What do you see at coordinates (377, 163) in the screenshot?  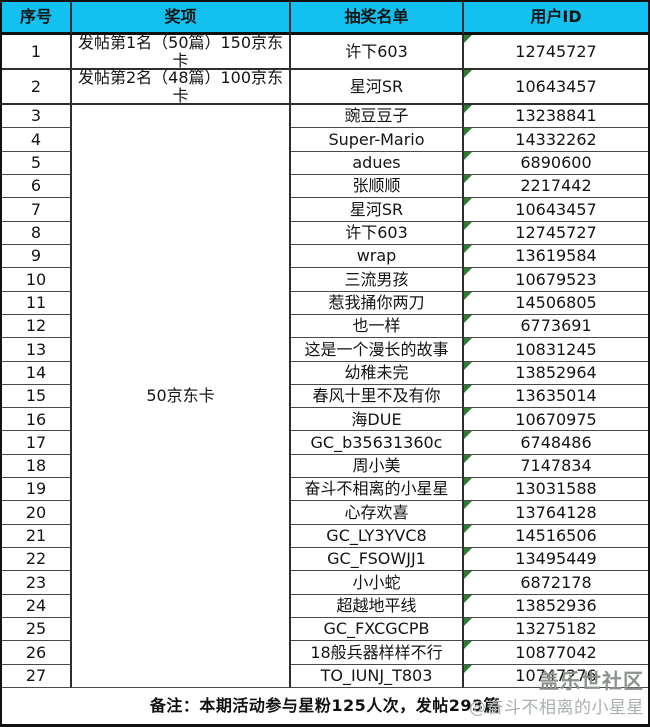 I see `winner-name-cell: adues` at bounding box center [377, 163].